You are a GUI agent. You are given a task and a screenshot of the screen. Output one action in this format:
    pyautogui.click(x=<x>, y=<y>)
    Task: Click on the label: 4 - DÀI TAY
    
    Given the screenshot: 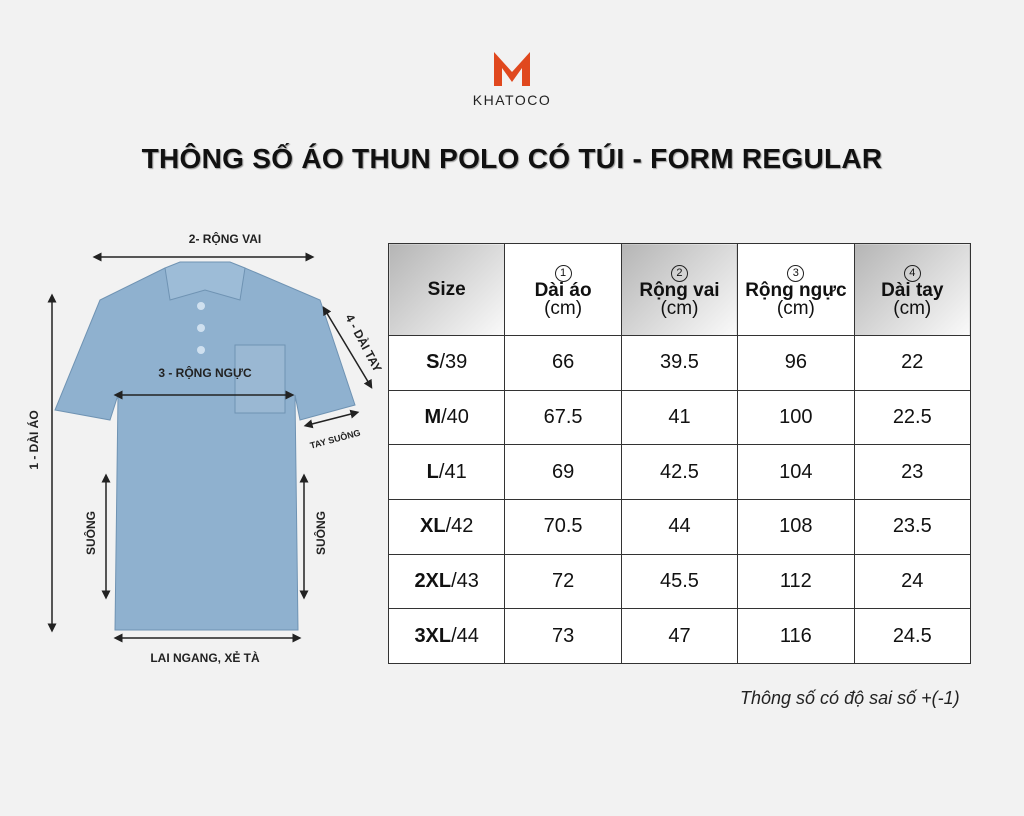 What is the action you would take?
    pyautogui.click(x=363, y=342)
    